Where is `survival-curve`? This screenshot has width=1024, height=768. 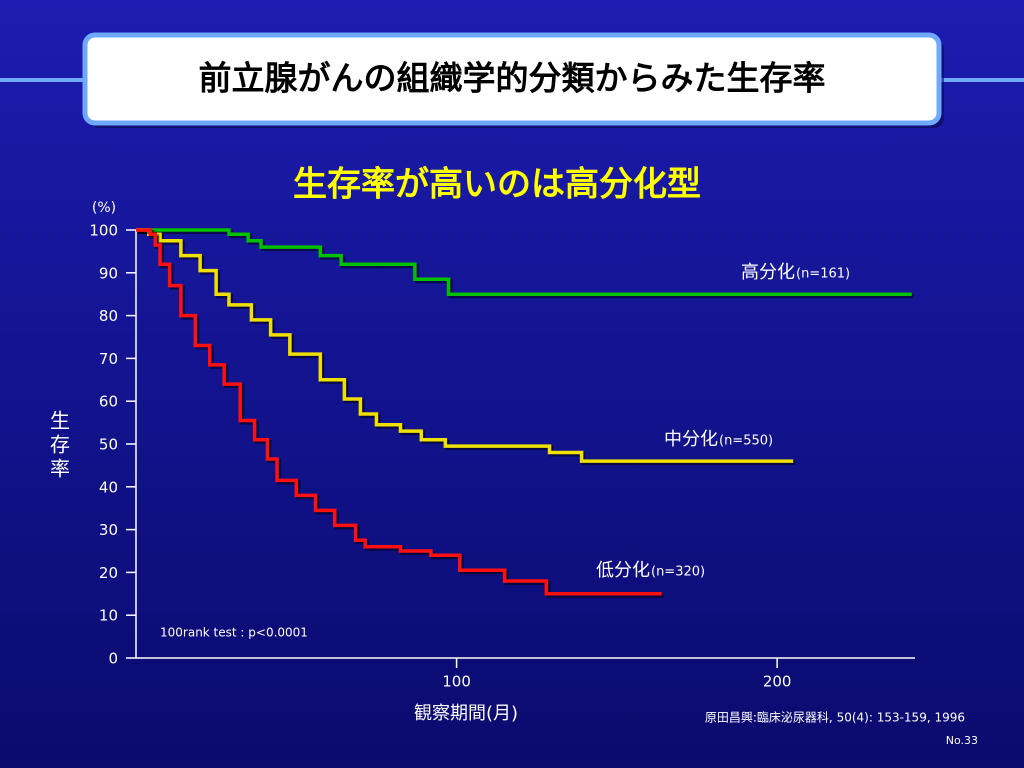
survival-curve is located at coordinates (524, 262).